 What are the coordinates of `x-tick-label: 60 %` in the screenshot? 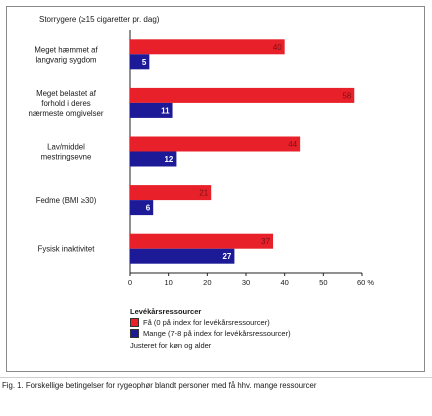 It's located at (365, 282).